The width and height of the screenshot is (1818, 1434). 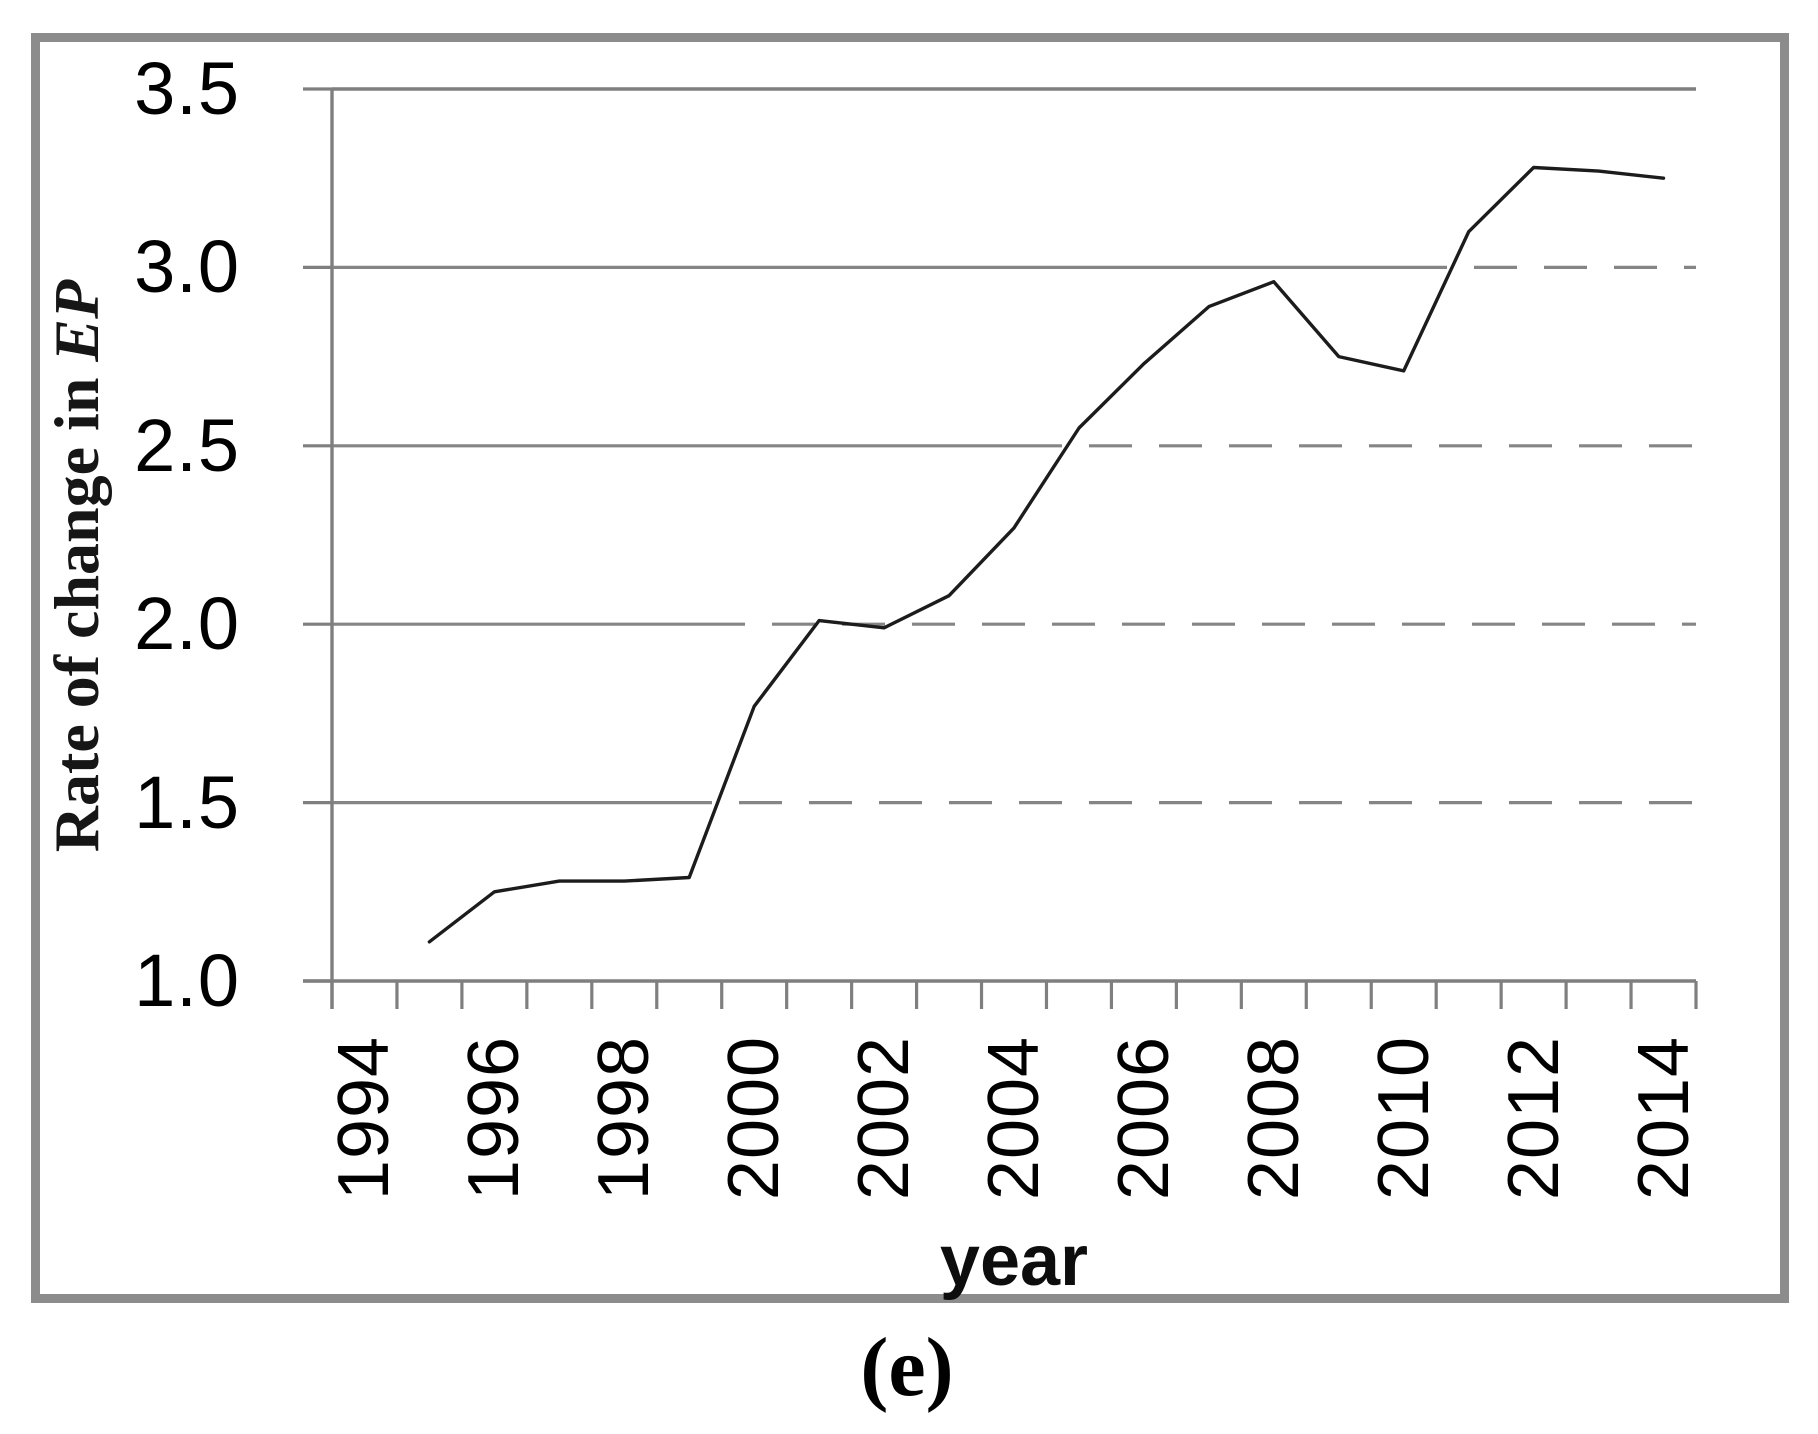 What do you see at coordinates (364, 1118) in the screenshot?
I see `x-tick-label: 1994` at bounding box center [364, 1118].